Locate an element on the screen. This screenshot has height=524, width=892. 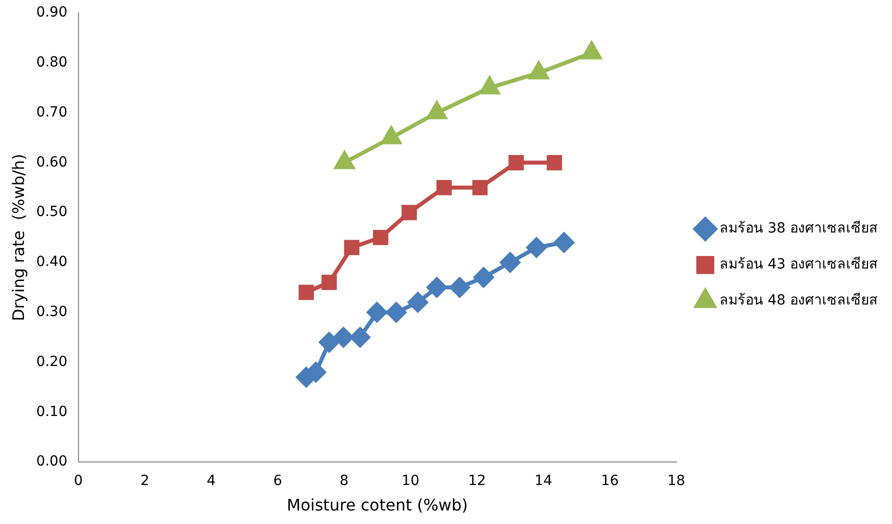
legend-label: ลมร้อน 43 องศาเซลเซียส is located at coordinates (798, 264).